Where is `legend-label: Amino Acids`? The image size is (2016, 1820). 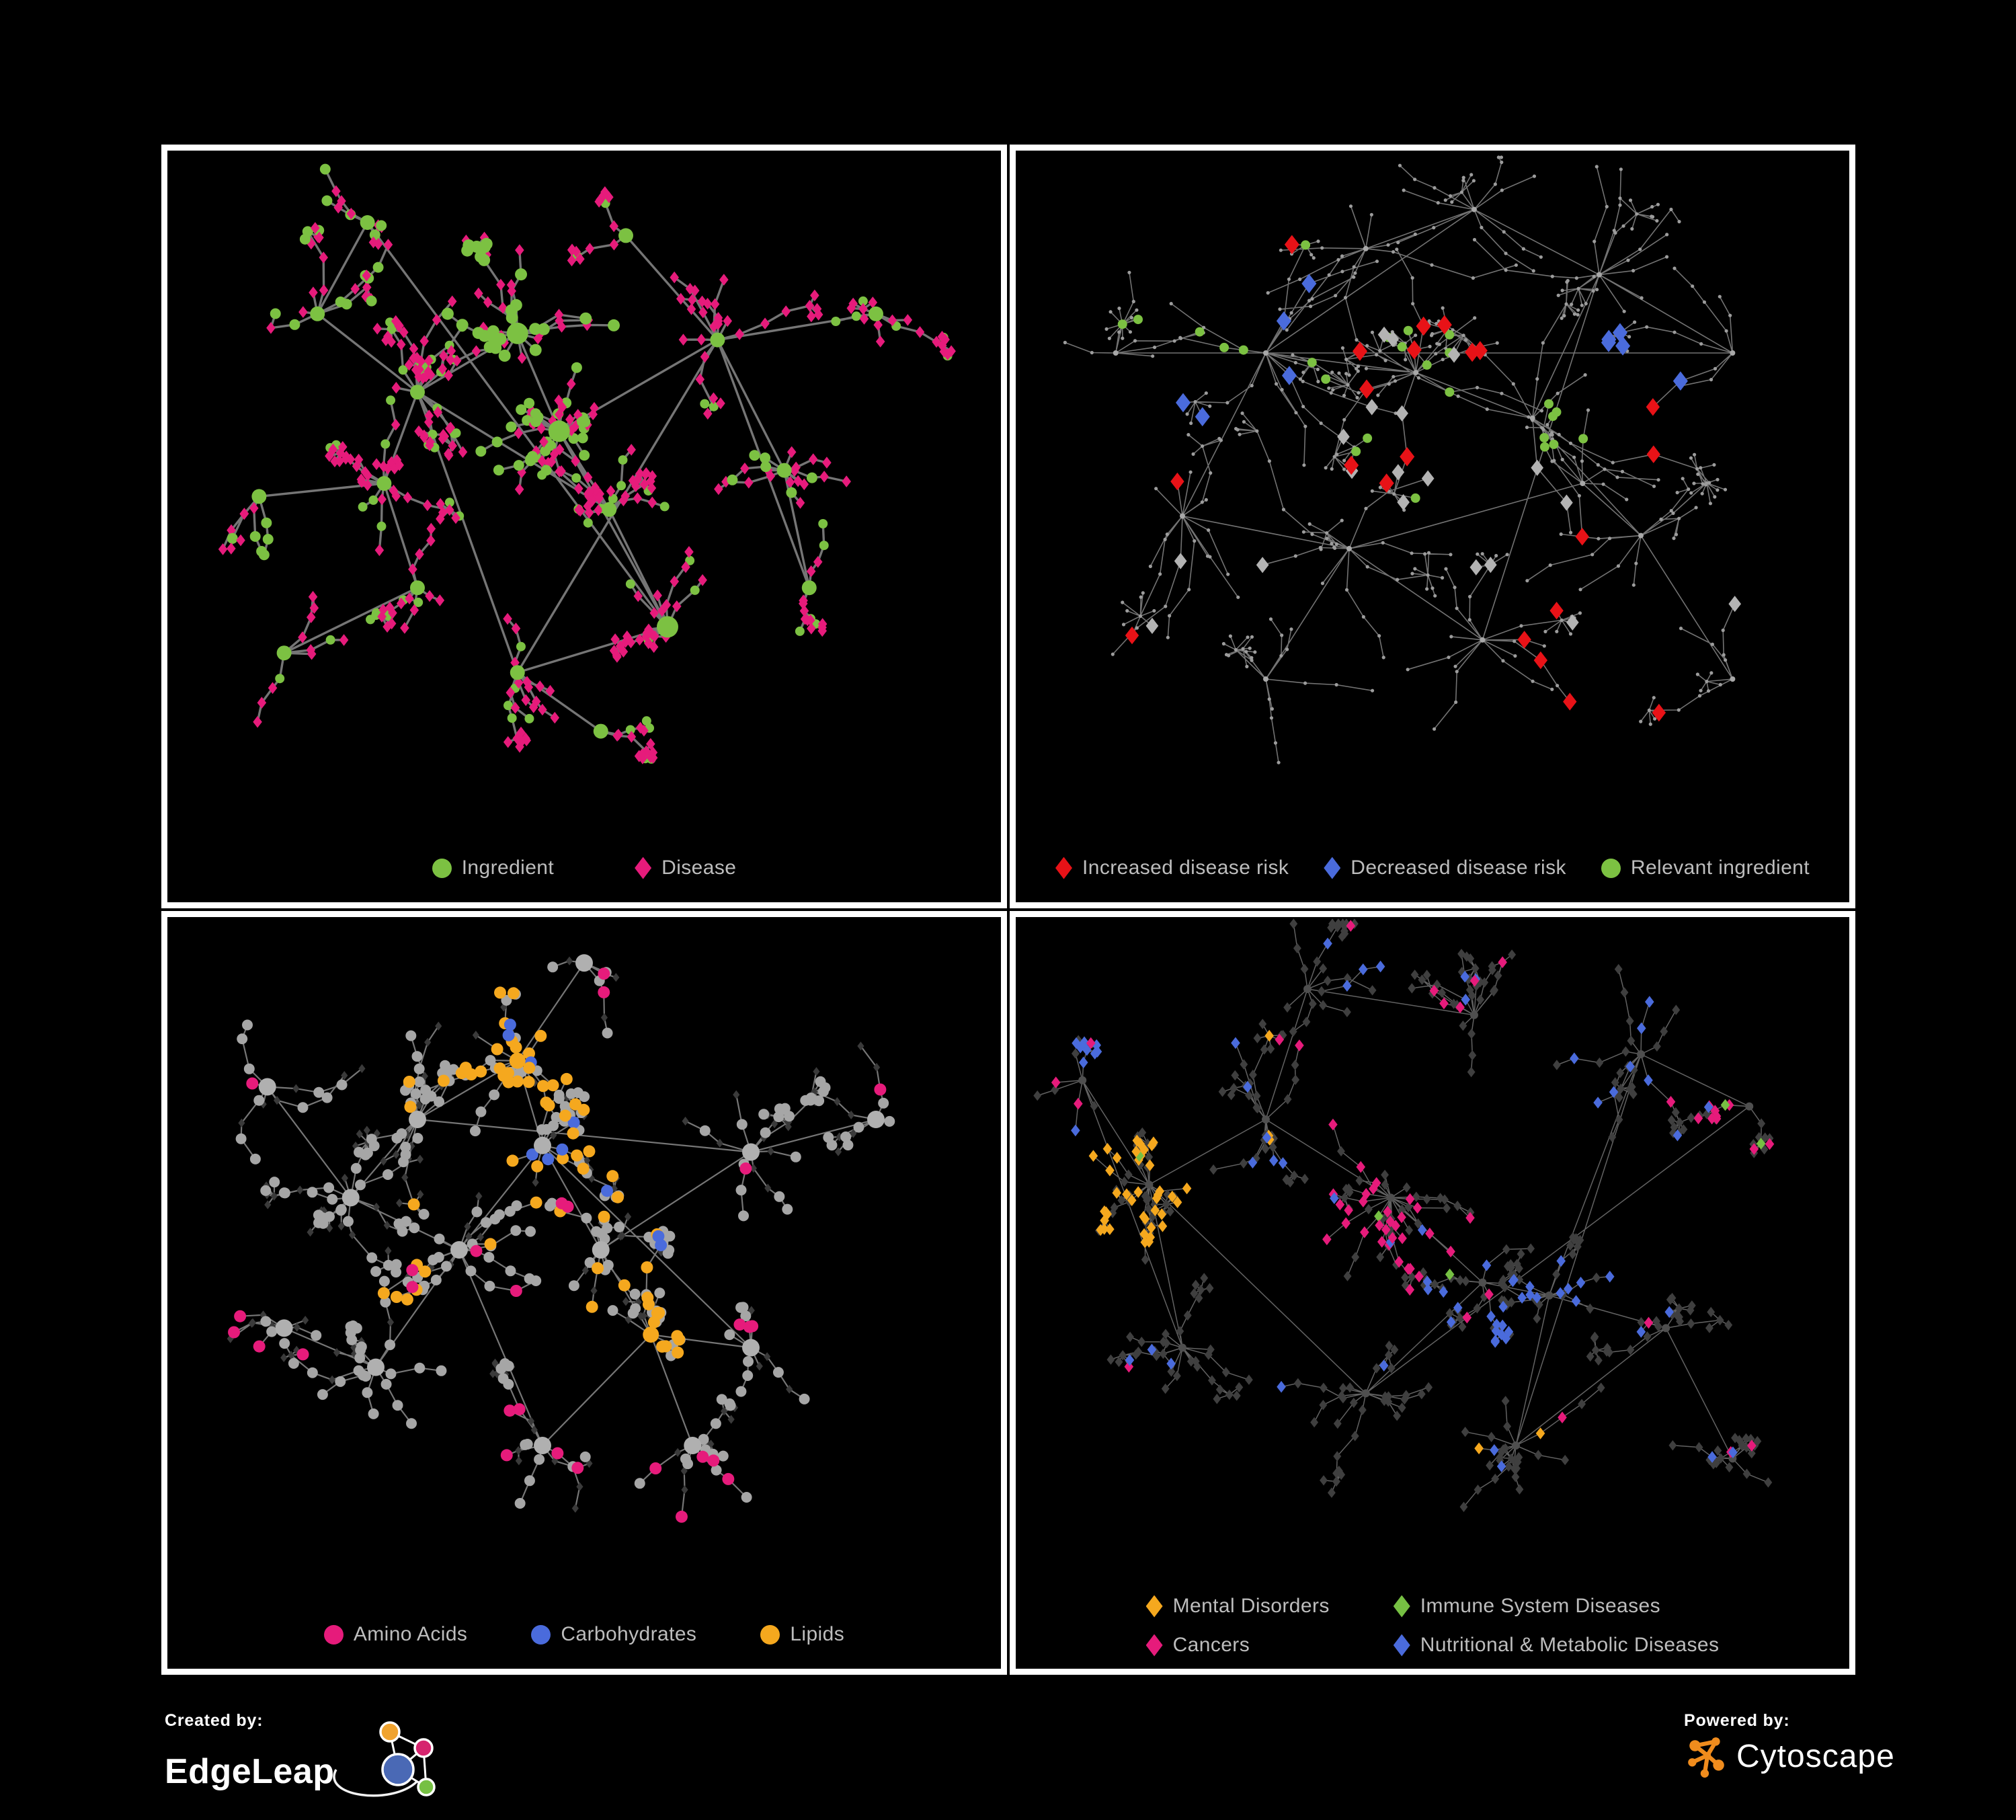
legend-label: Amino Acids is located at coordinates (410, 1634).